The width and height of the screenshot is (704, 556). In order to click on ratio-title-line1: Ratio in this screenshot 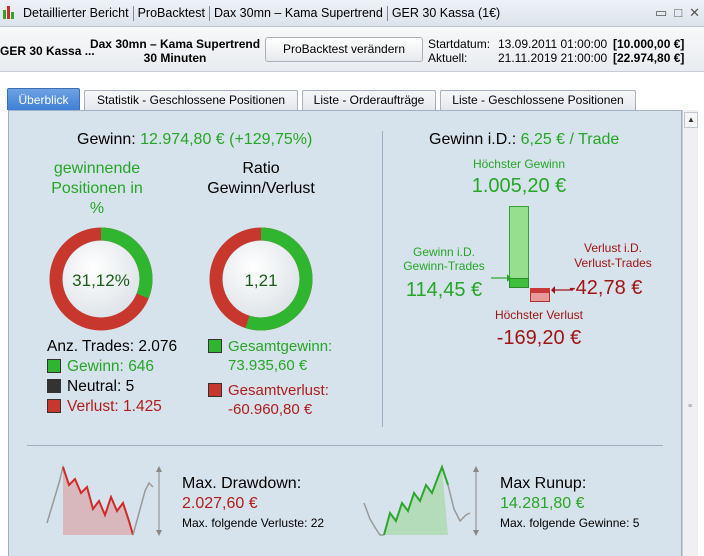, I will do `click(261, 168)`.